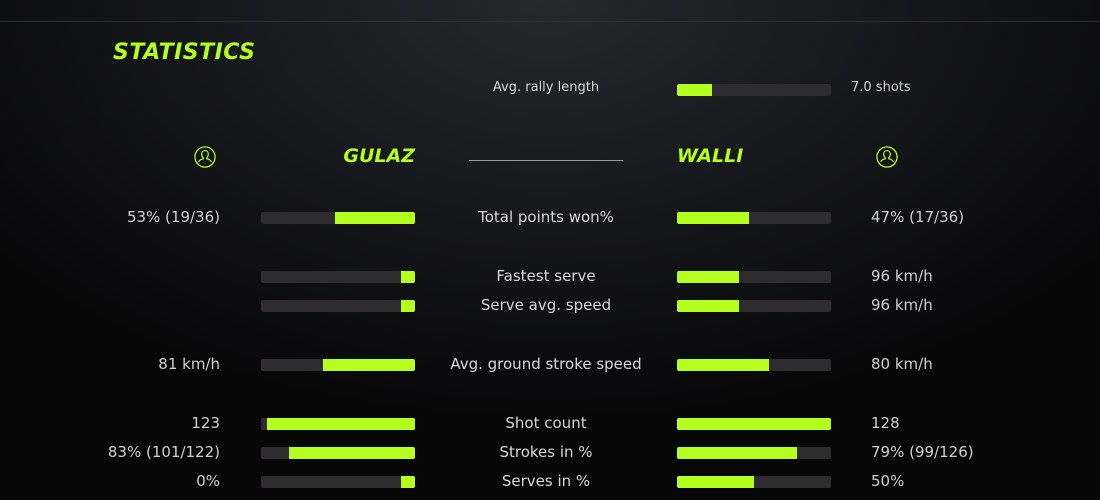 This screenshot has height=500, width=1100. Describe the element at coordinates (189, 364) in the screenshot. I see `left-value: 81 km/h` at that location.